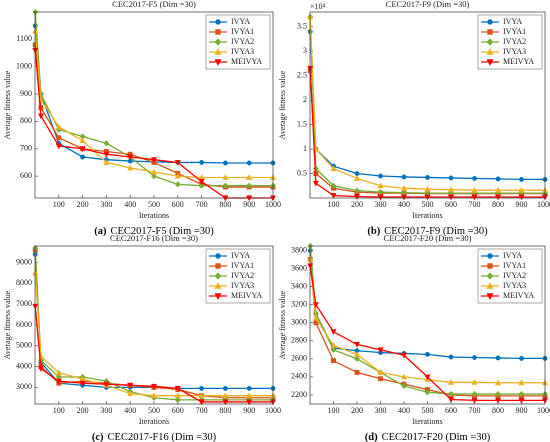  I want to click on caption-label: (c), so click(98, 437).